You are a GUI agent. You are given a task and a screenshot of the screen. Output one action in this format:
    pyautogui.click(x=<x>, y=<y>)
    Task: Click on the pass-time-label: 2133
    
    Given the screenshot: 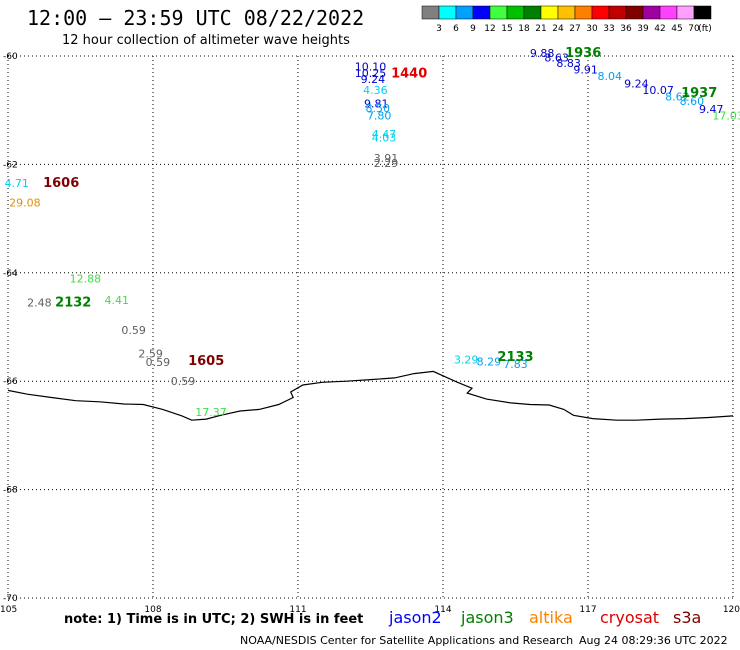 What is the action you would take?
    pyautogui.click(x=515, y=357)
    